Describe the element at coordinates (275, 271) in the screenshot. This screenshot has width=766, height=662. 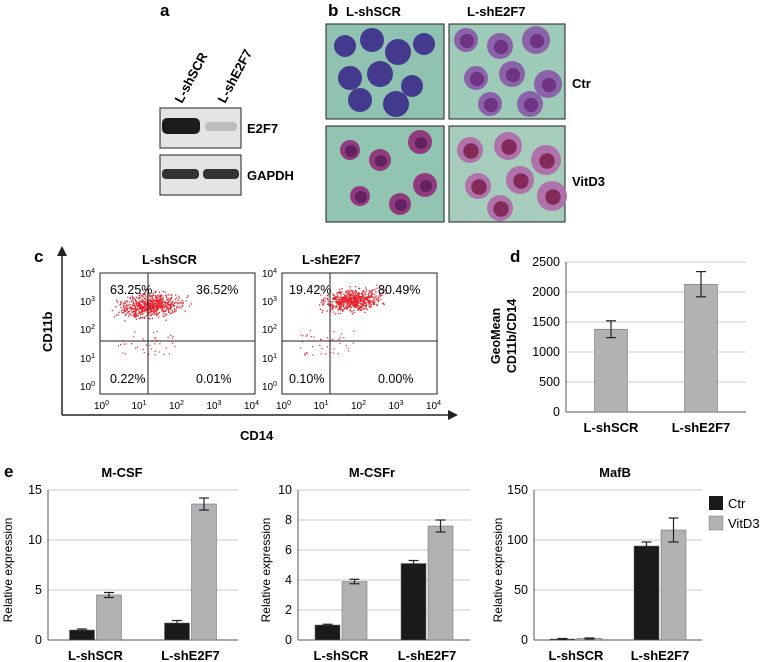
I see `flow-y-tick-exponent: 4` at that location.